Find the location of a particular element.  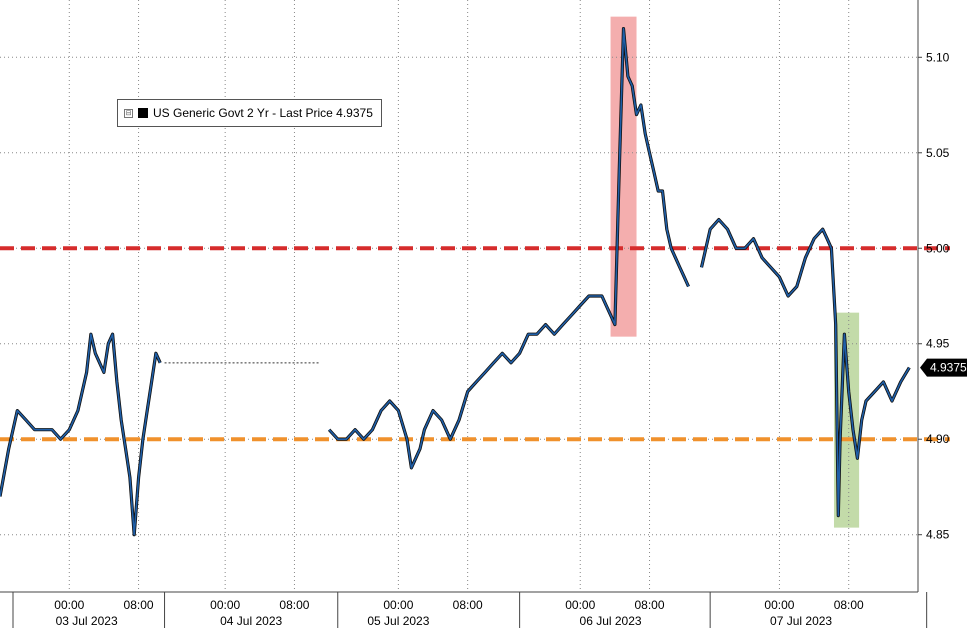

legend-label: US Generic Govt 2 Yr - Last Price 4.9375 is located at coordinates (263, 113).